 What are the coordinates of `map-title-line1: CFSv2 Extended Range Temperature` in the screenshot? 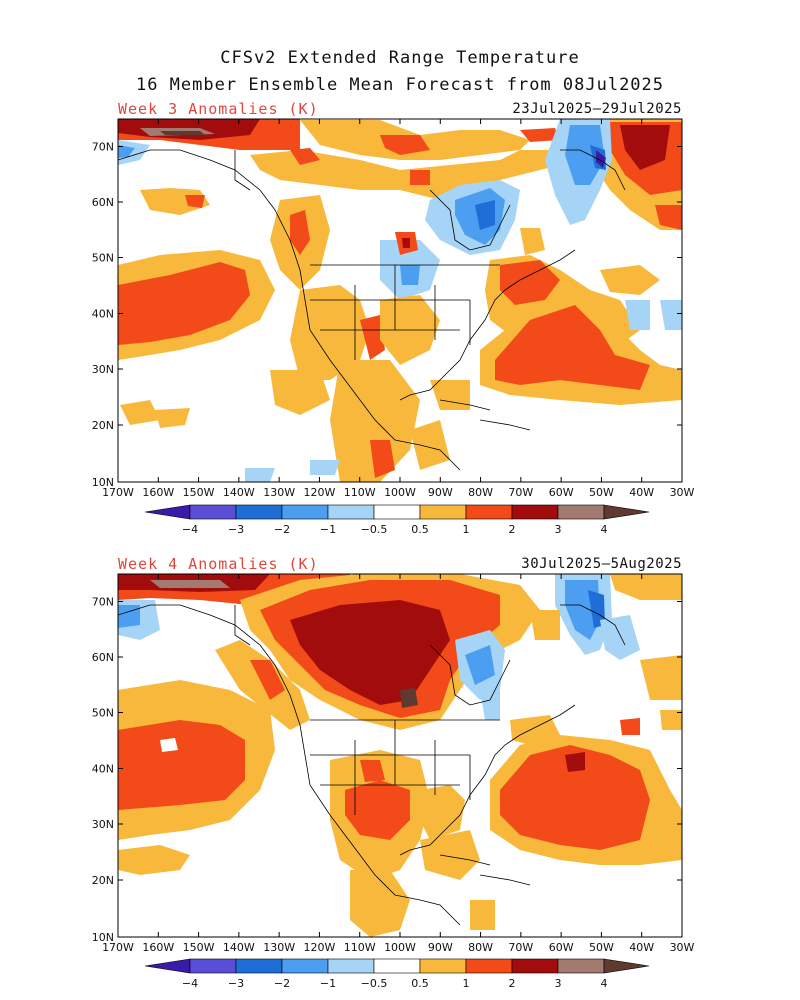 It's located at (400, 58).